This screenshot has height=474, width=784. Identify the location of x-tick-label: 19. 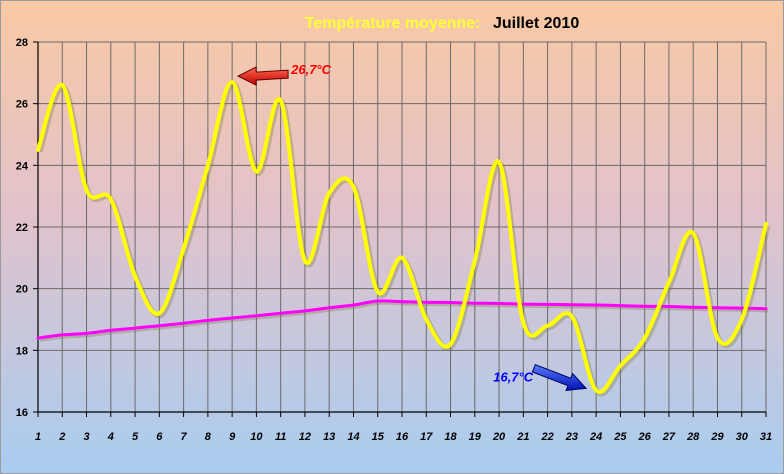
(475, 437).